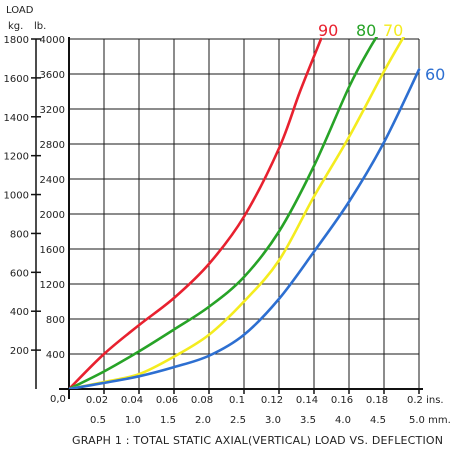 The width and height of the screenshot is (450, 450). I want to click on x-tick-label-mm: 2.0, so click(203, 420).